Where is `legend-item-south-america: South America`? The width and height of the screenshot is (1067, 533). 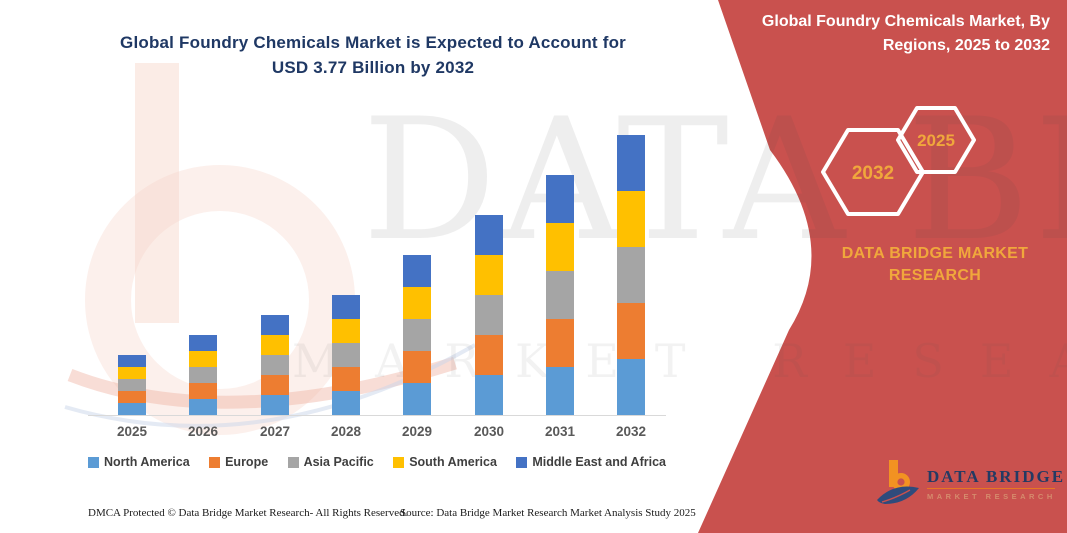
legend-item-south-america: South America is located at coordinates (445, 462).